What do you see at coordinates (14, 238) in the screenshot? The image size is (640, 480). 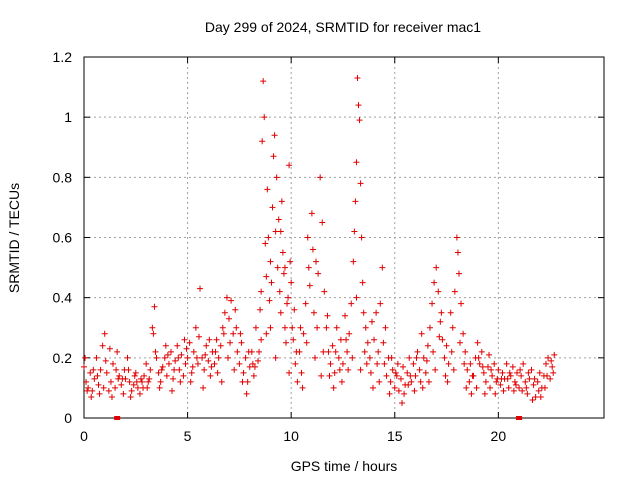 I see `y-axis-label: SRMTID / TECUs` at bounding box center [14, 238].